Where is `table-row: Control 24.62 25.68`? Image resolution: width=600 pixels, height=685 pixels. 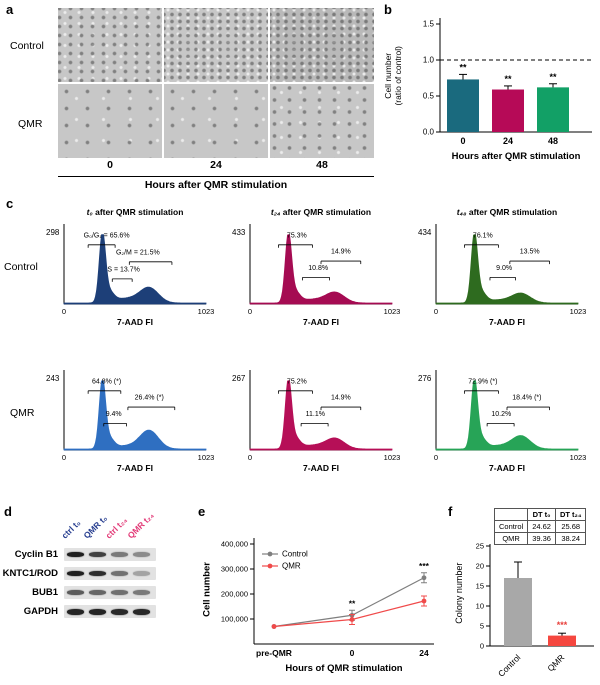
table-row: Control 24.62 25.68 is located at coordinates (540, 526).